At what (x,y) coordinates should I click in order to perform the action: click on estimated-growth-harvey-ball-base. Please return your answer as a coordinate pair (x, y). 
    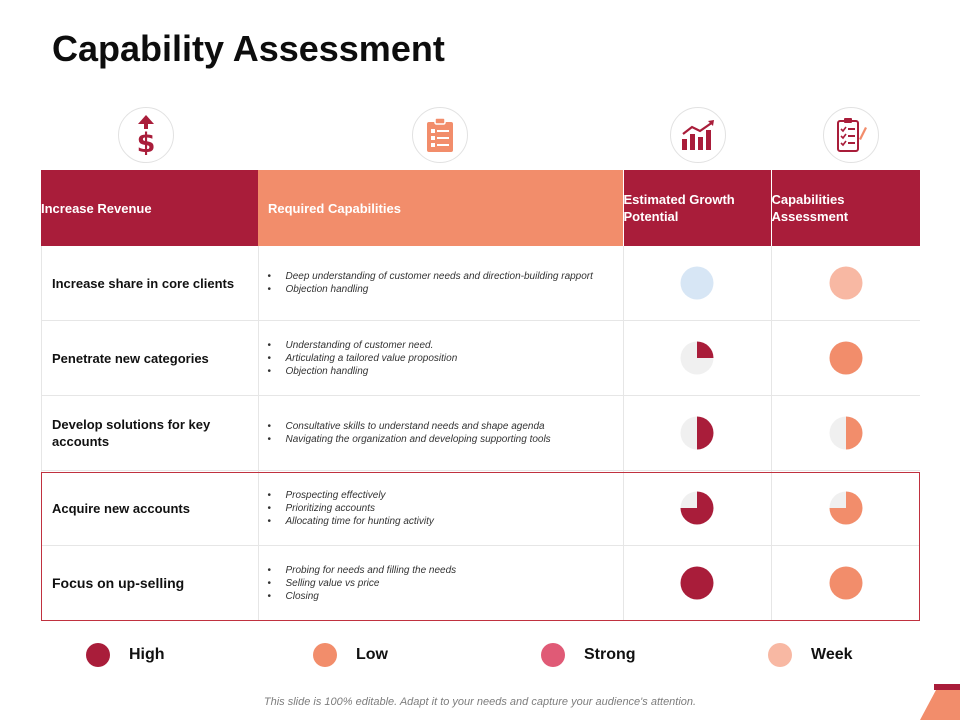
    Looking at the image, I should click on (697, 283).